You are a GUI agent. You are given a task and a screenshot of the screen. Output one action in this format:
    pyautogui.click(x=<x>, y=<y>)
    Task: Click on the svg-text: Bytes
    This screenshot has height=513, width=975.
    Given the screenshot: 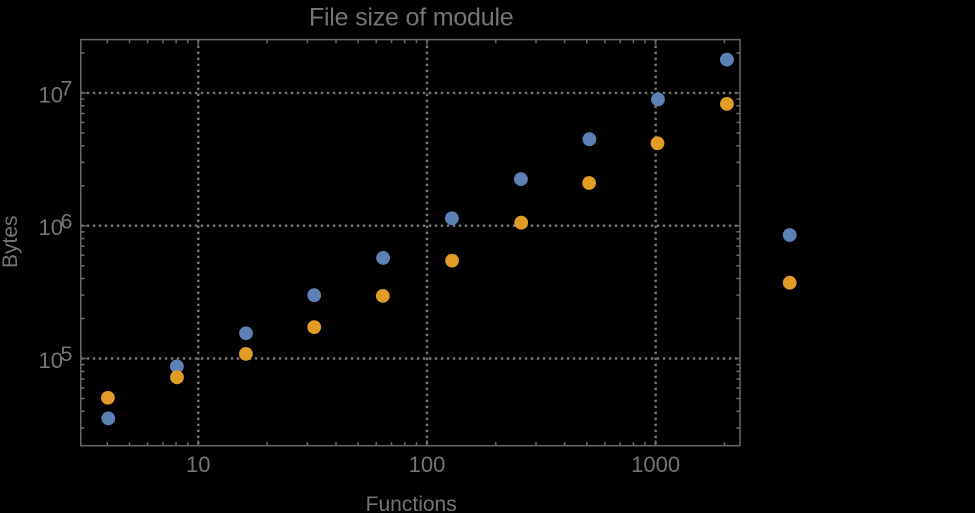 What is the action you would take?
    pyautogui.click(x=11, y=241)
    